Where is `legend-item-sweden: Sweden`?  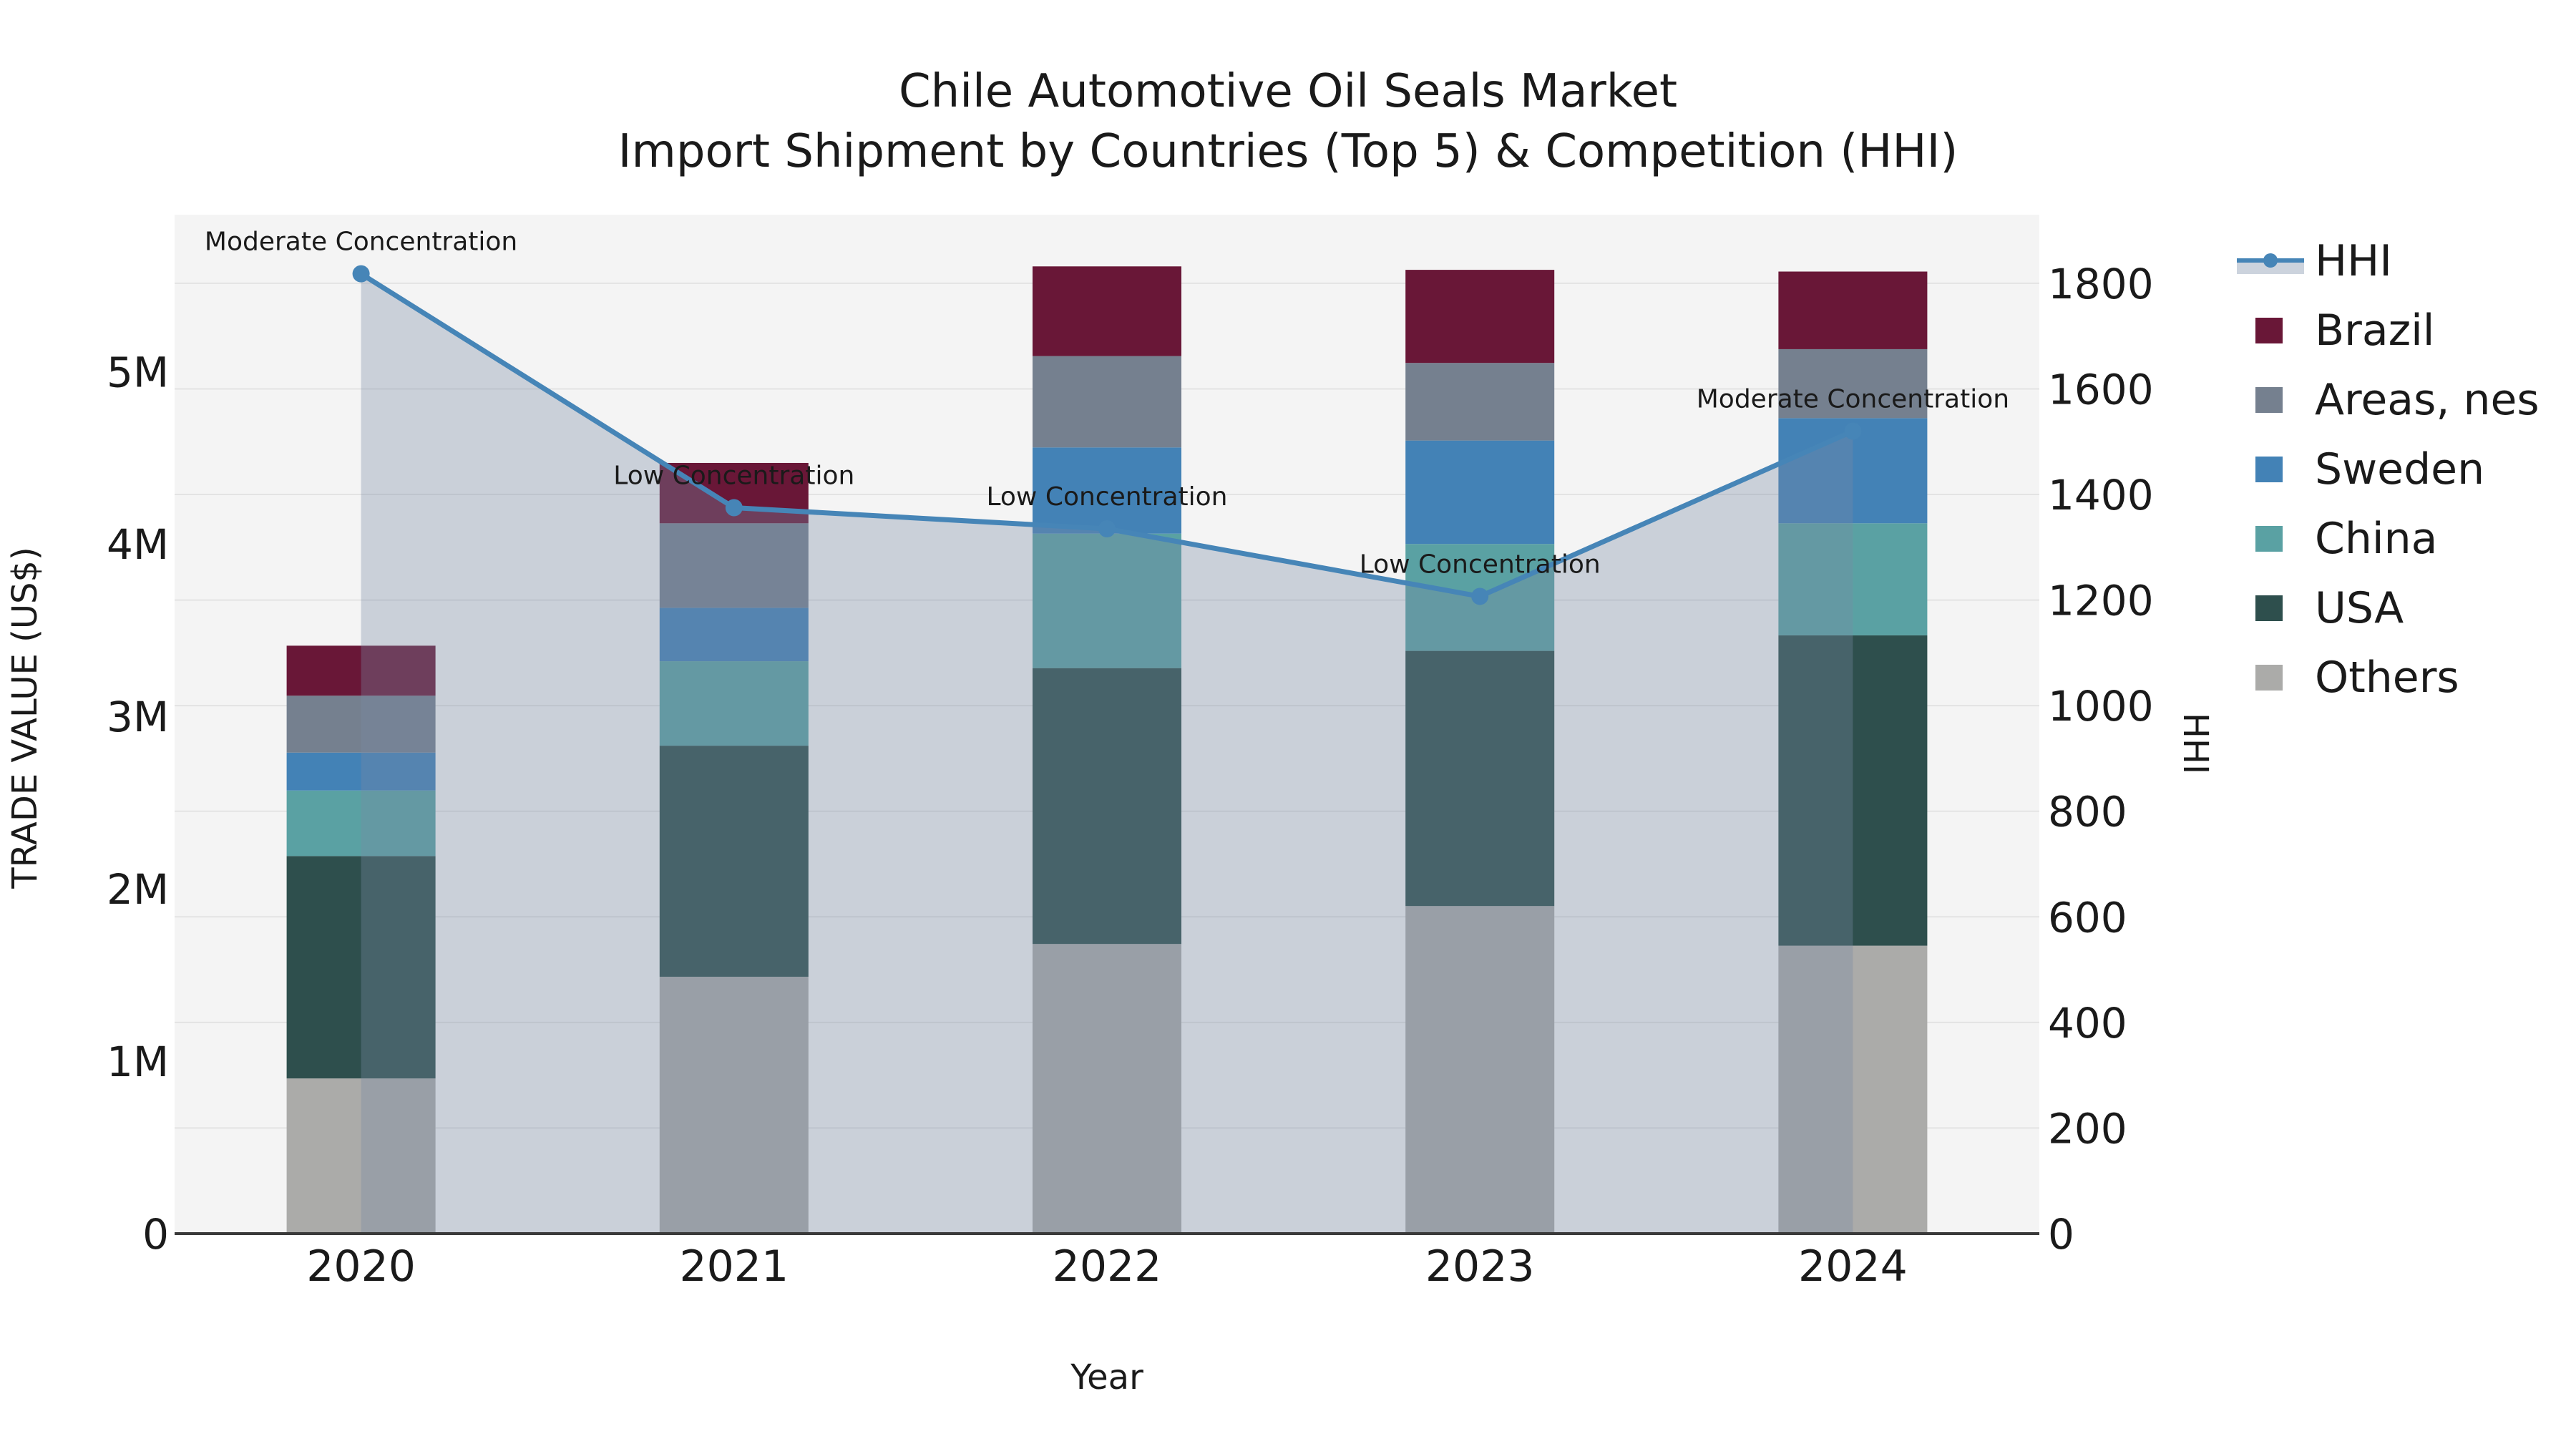
legend-item-sweden: Sweden is located at coordinates (2403, 469).